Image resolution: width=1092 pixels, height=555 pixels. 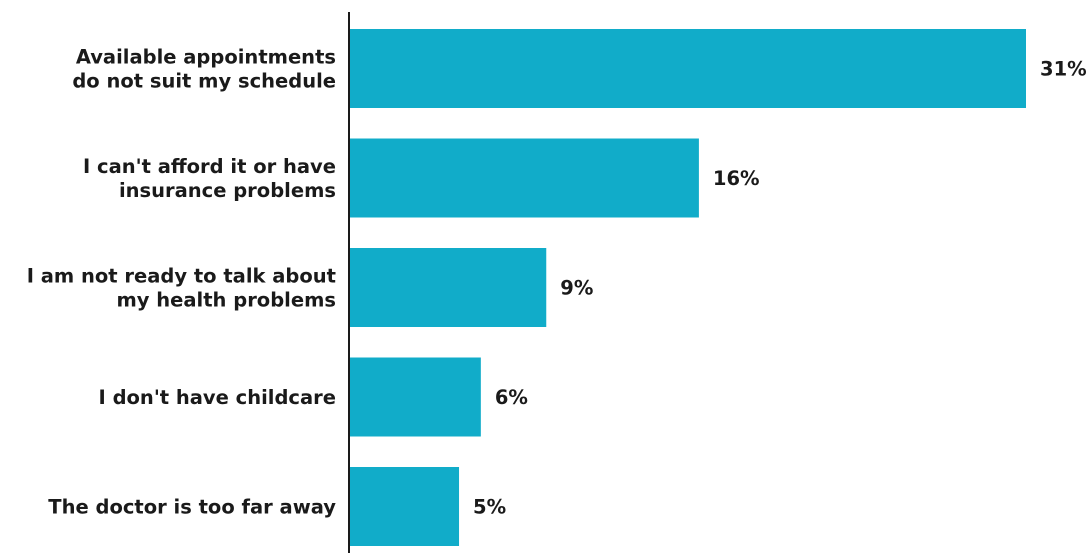 I want to click on value-label-2: 9%, so click(x=576, y=288).